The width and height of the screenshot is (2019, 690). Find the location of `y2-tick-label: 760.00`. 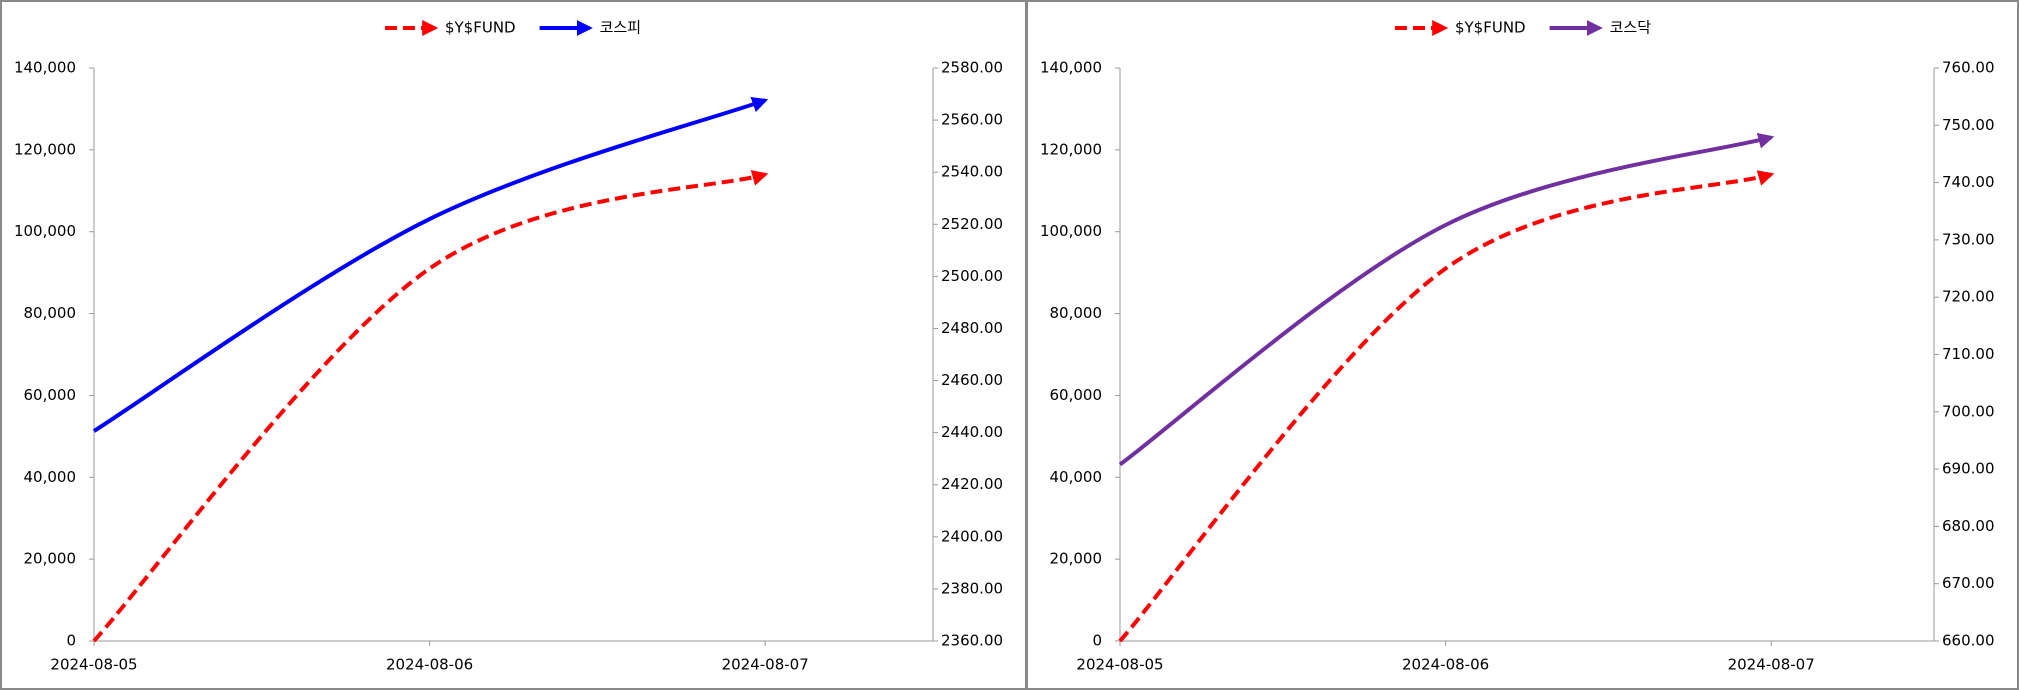

y2-tick-label: 760.00 is located at coordinates (1968, 68).